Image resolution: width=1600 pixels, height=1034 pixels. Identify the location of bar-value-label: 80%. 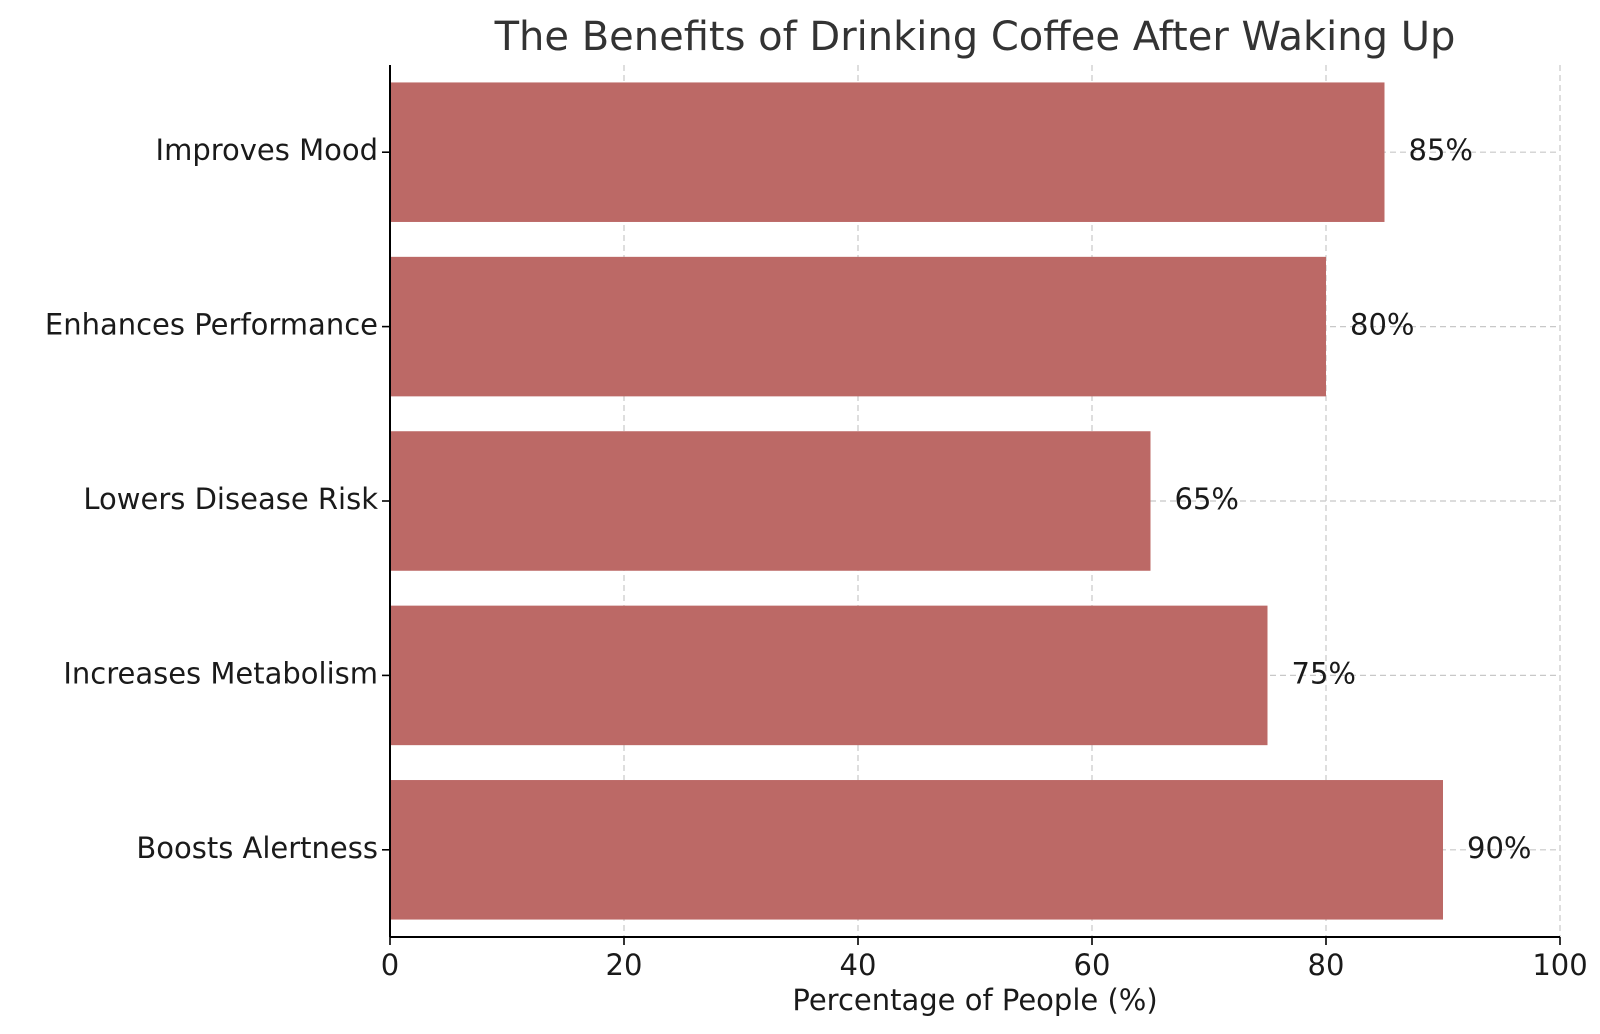
(1382, 325).